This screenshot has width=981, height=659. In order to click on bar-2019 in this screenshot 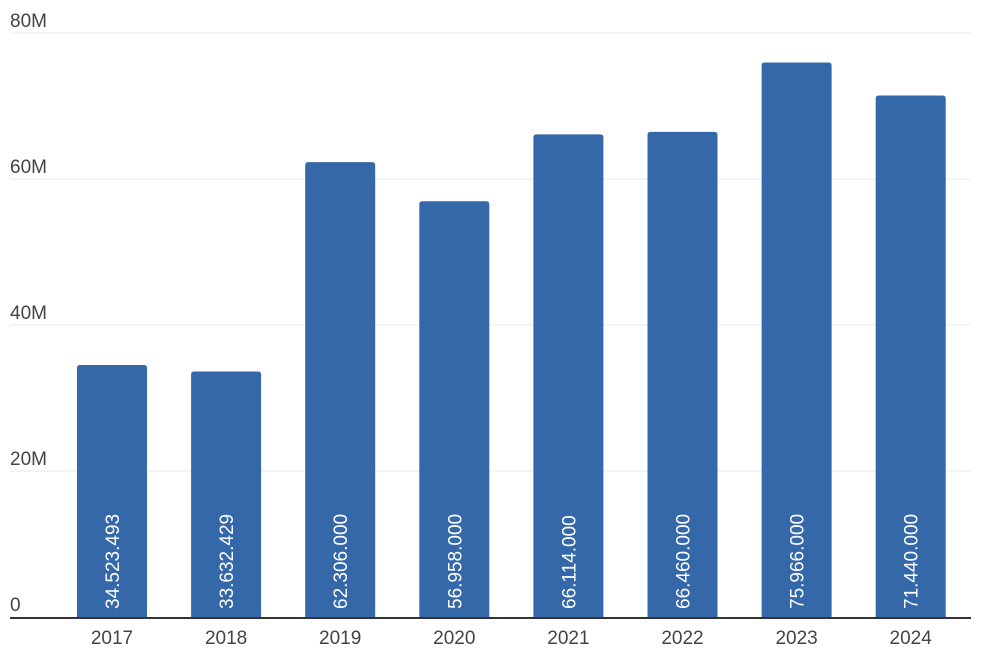, I will do `click(340, 389)`.